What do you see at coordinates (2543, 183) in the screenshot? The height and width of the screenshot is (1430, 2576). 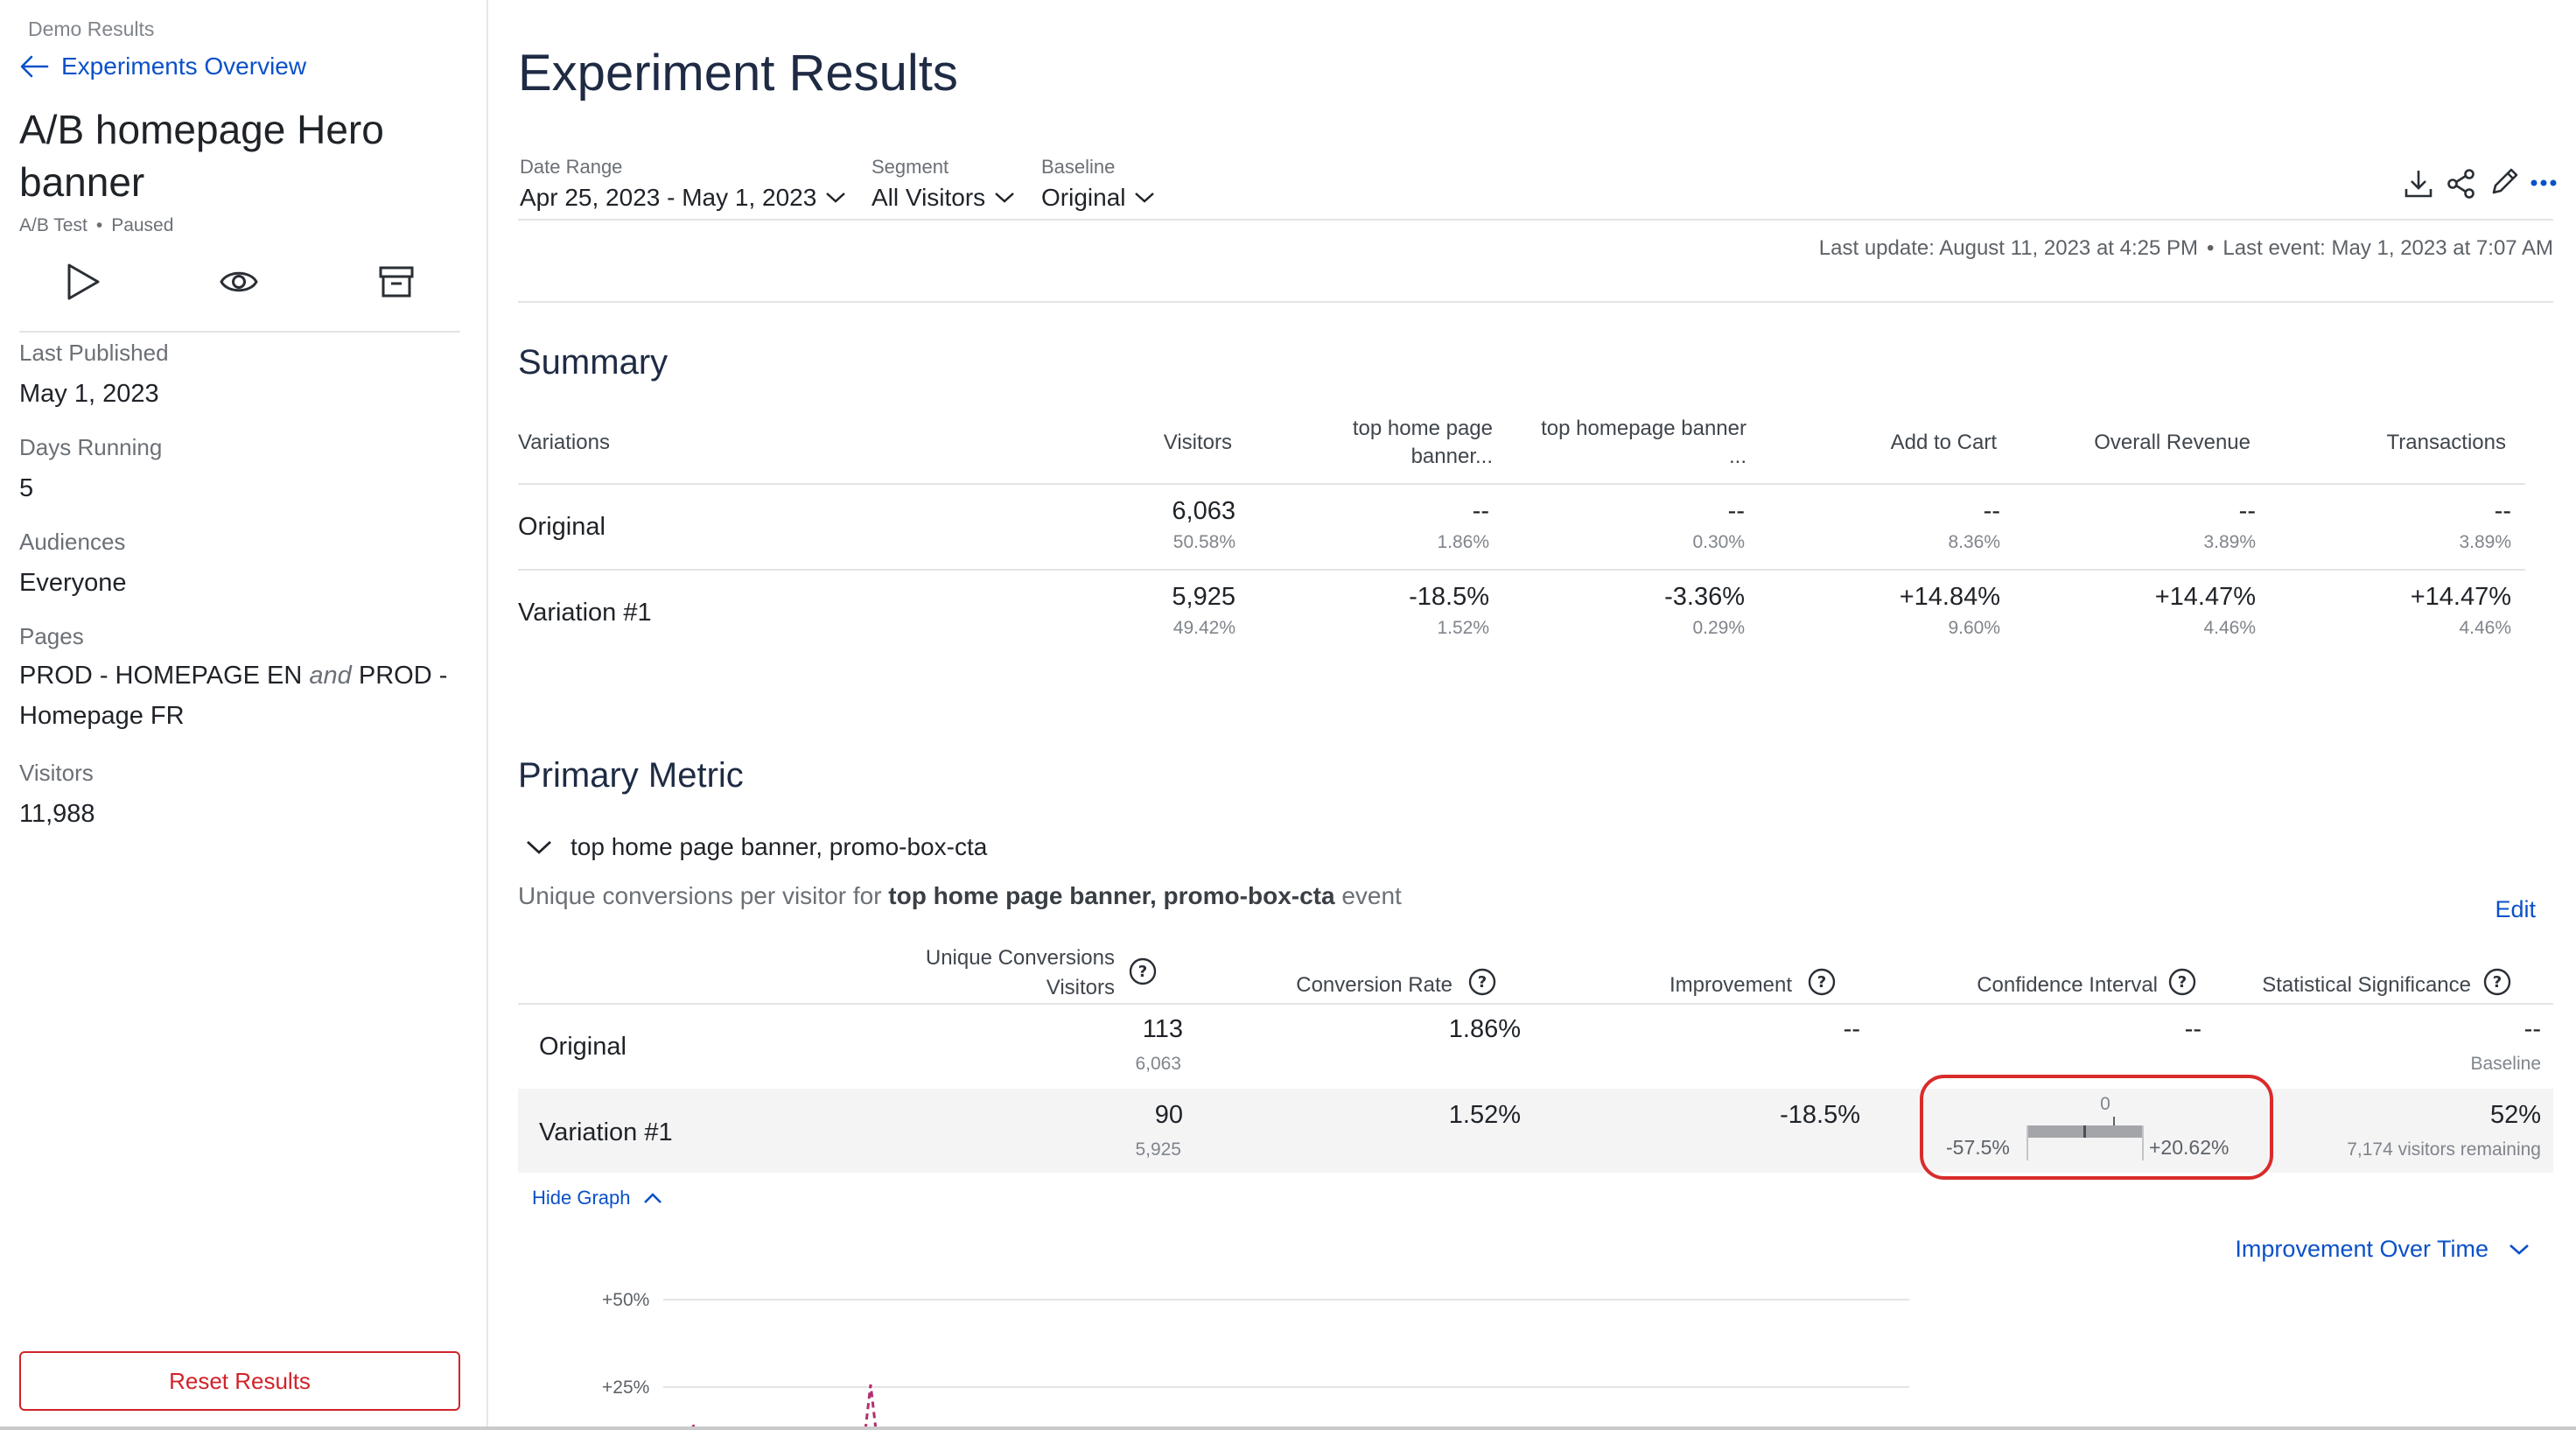 I see `more-options-icon` at bounding box center [2543, 183].